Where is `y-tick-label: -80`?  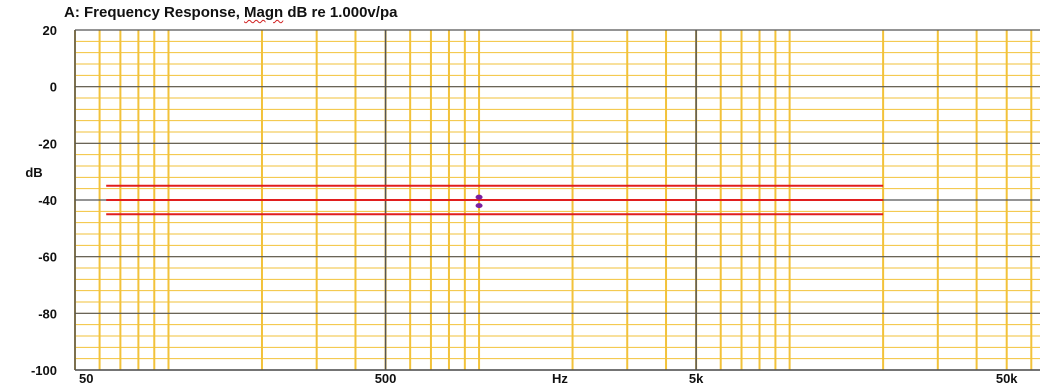
y-tick-label: -80 is located at coordinates (47, 313).